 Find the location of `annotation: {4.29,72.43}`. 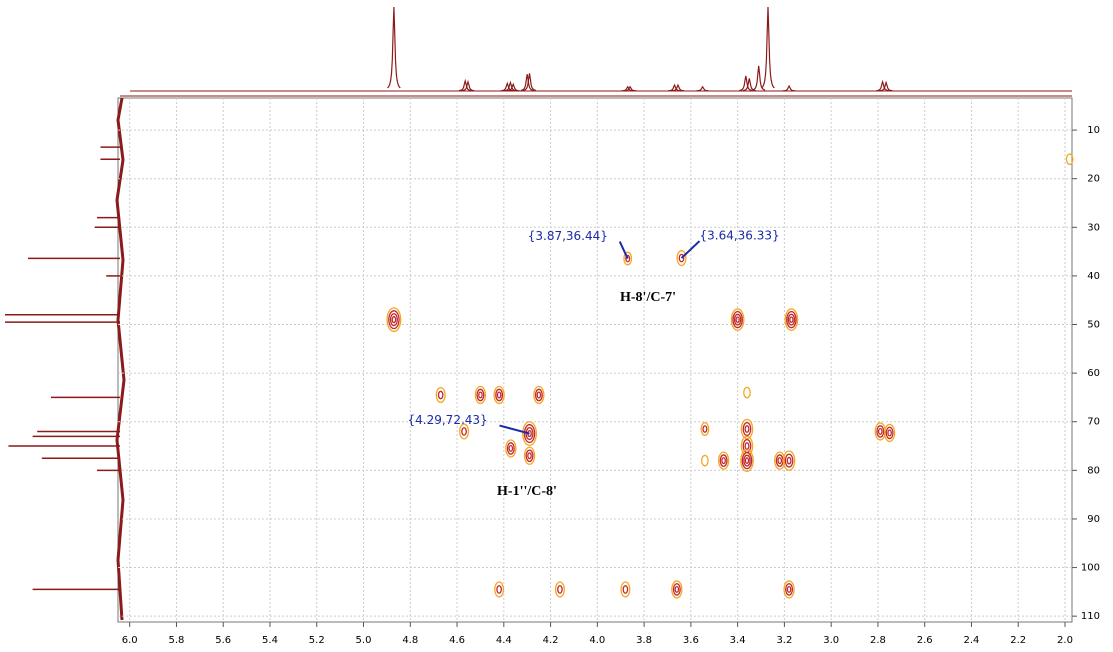

annotation: {4.29,72.43} is located at coordinates (448, 420).